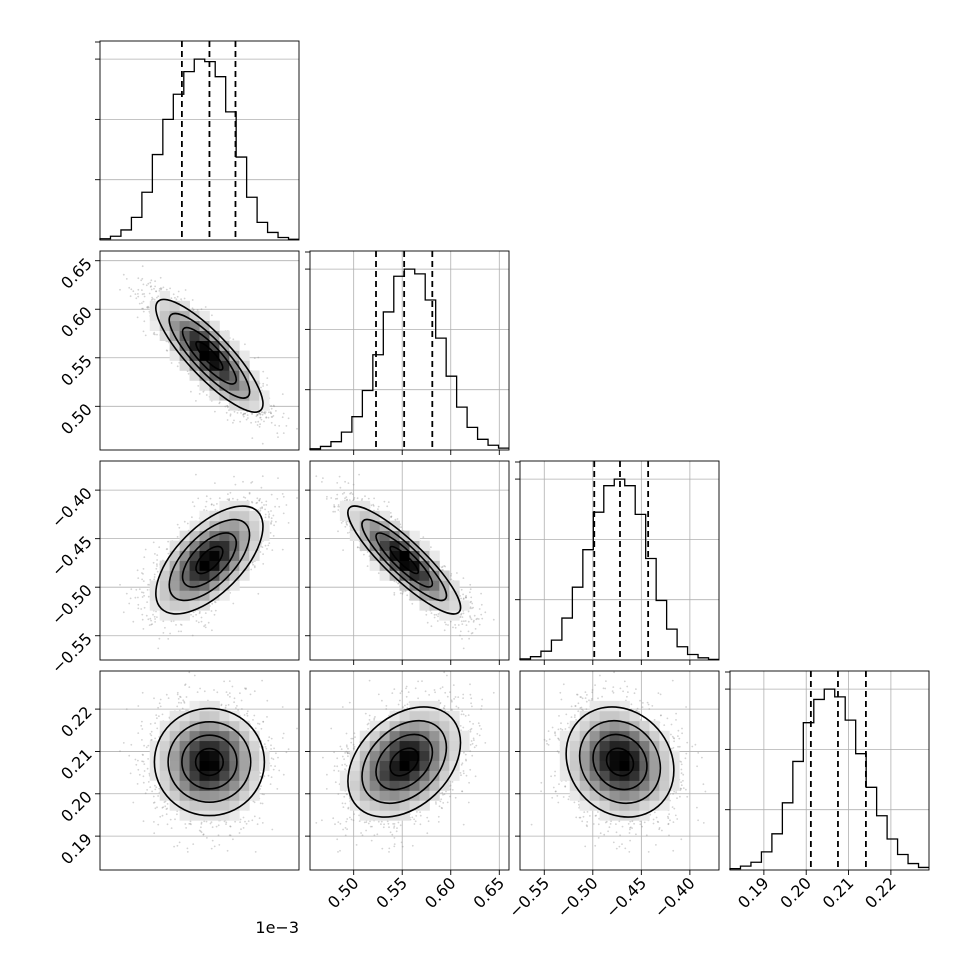 Image resolution: width=970 pixels, height=970 pixels. I want to click on histogram-panel-4: 0.19 0.20 0.21 0.22, so click(827, 791).